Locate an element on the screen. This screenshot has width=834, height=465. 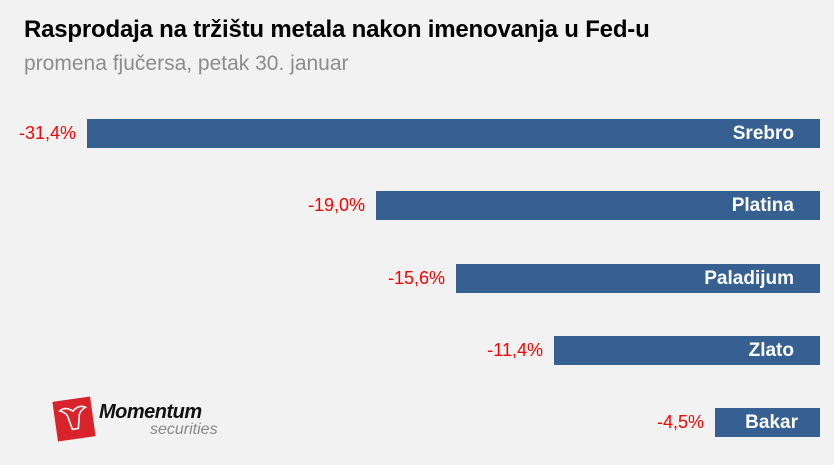
value-label-srebro: -31,4% is located at coordinates (47, 133).